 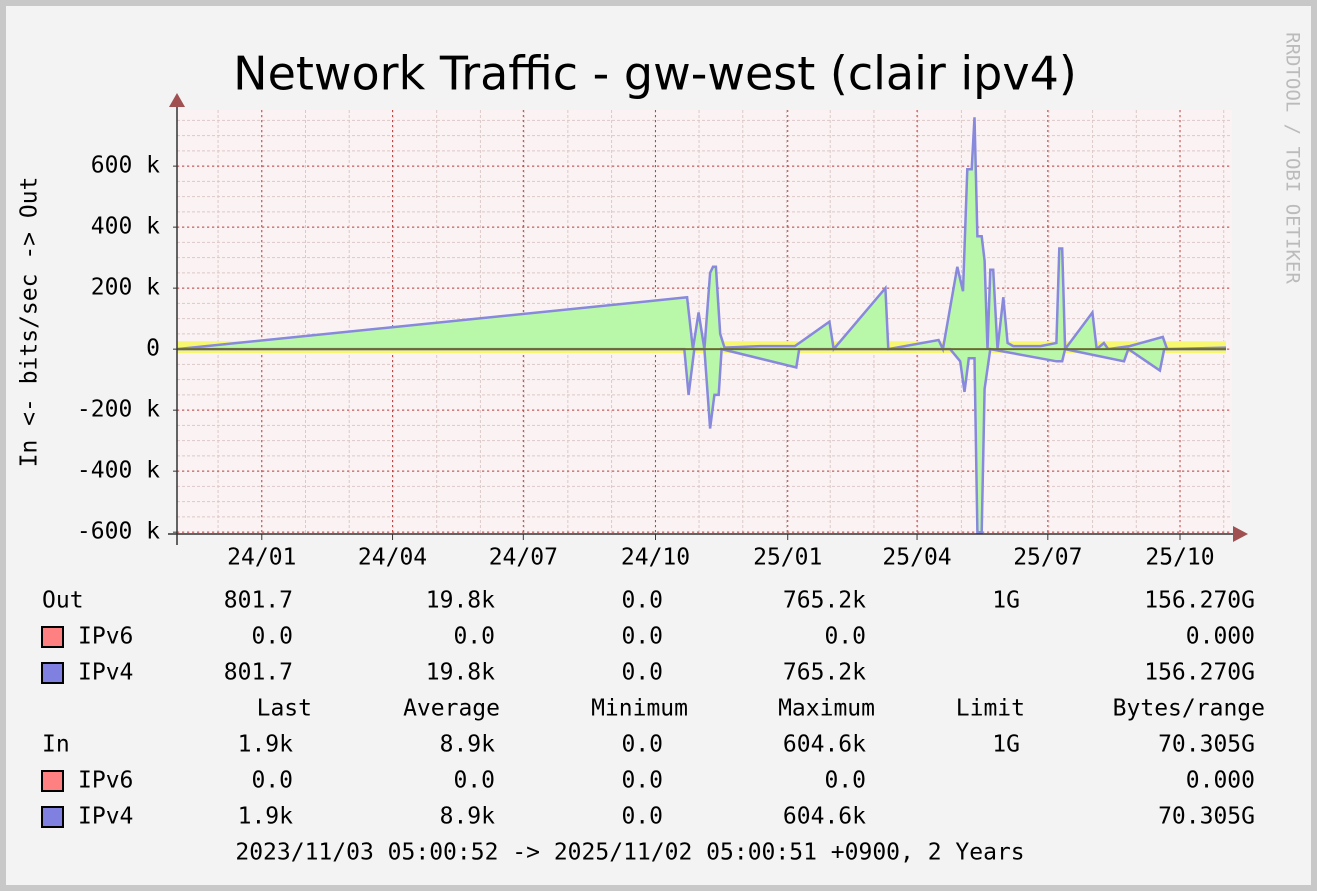 I want to click on legend-label: Out, so click(x=63, y=601).